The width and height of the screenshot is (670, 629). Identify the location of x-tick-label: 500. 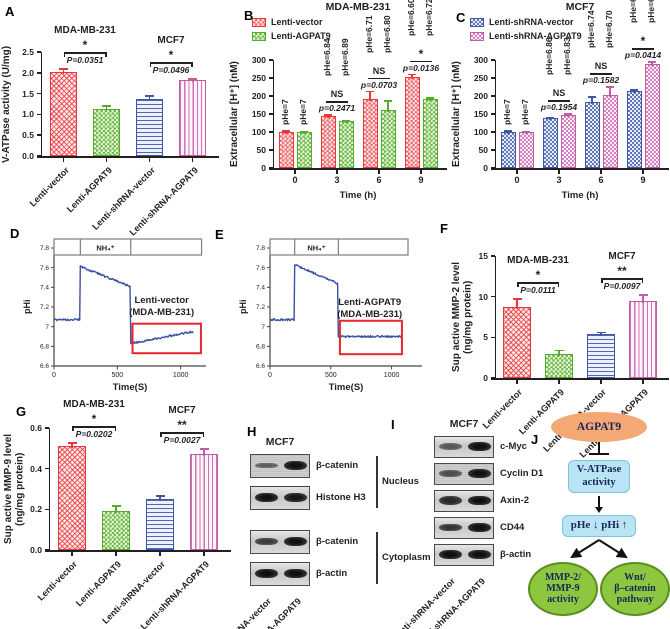
(117, 375).